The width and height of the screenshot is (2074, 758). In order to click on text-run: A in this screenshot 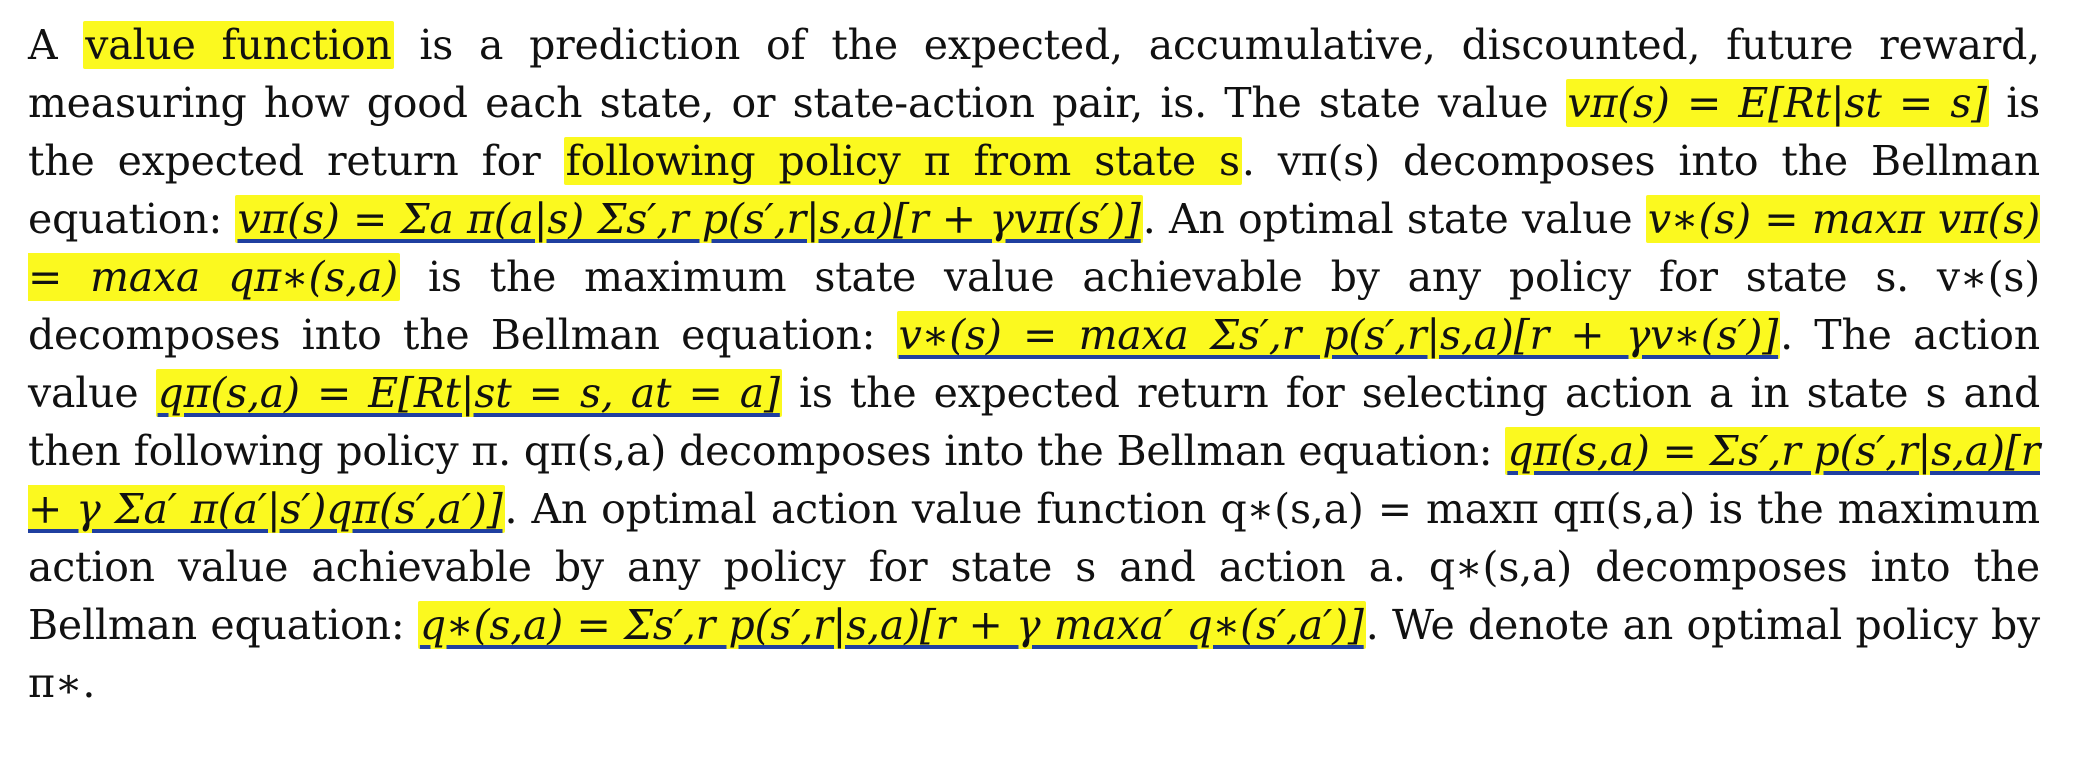, I will do `click(56, 45)`.